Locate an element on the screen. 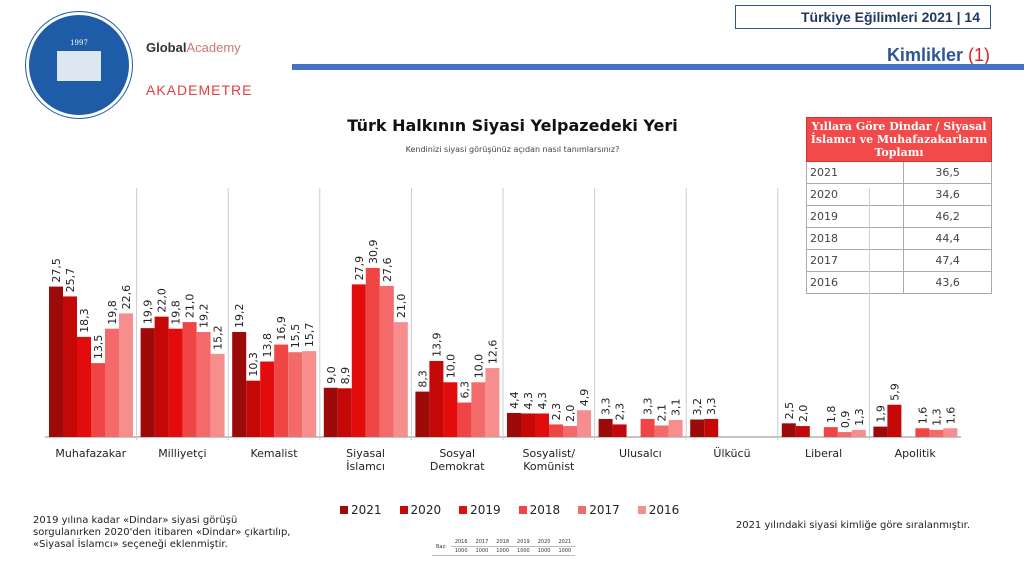 This screenshot has height=577, width=1024. report-title: Türkiye Eğilimleri 2021 | 14 is located at coordinates (863, 17).